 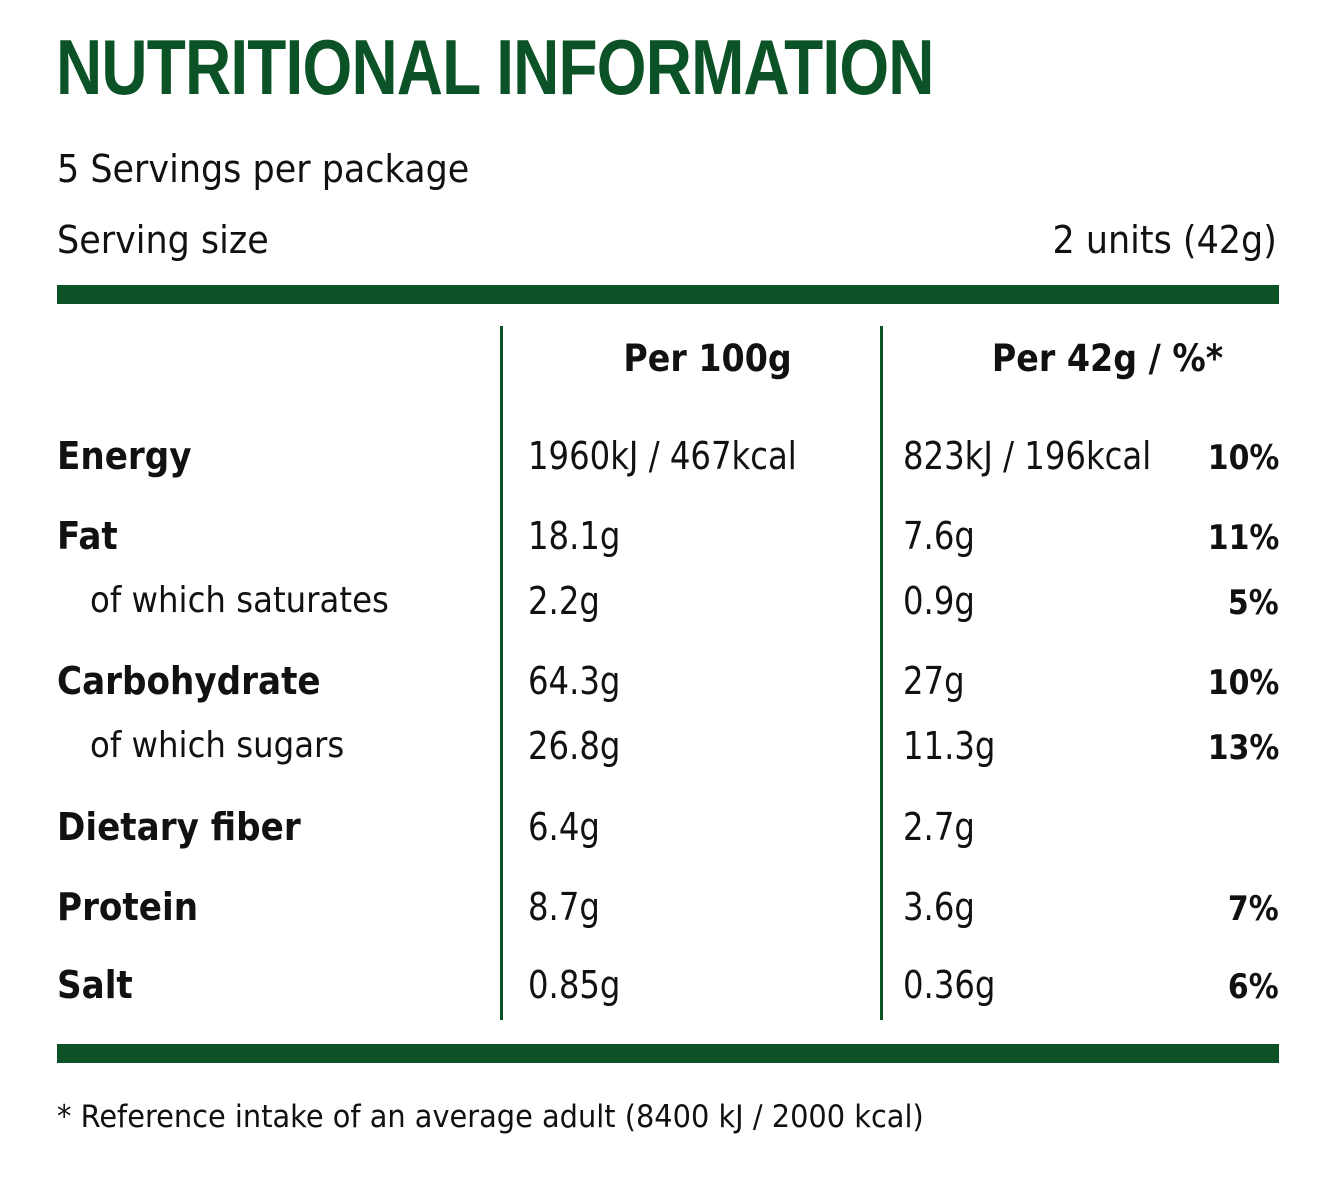 What do you see at coordinates (263, 169) in the screenshot?
I see `servings-per-package: 5 Servings per package` at bounding box center [263, 169].